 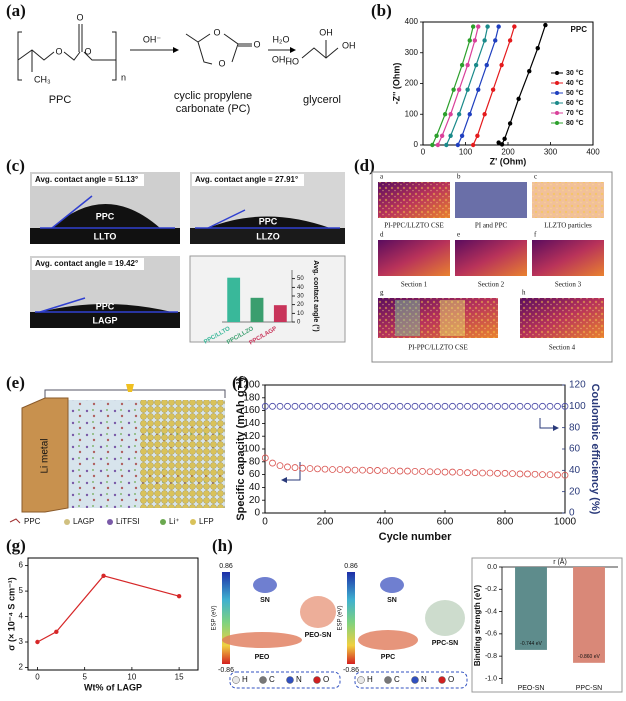 What do you see at coordinates (382, 177) in the screenshot?
I see `tile-letter: a` at bounding box center [382, 177].